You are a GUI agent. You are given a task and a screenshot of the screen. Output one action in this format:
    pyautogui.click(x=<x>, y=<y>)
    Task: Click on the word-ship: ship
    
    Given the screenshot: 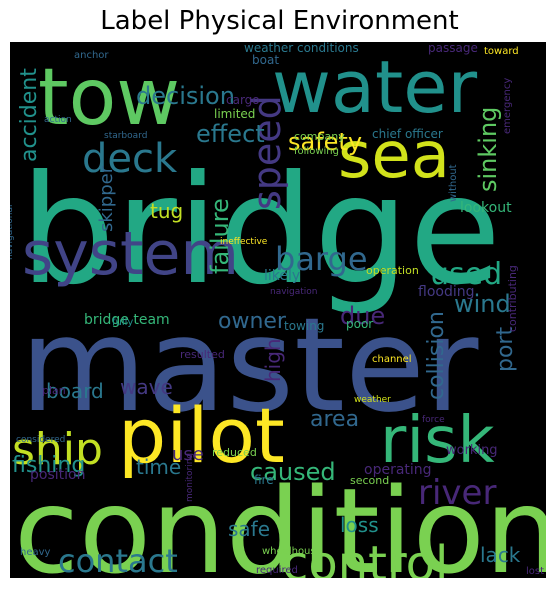 What is the action you would take?
    pyautogui.click(x=57, y=449)
    